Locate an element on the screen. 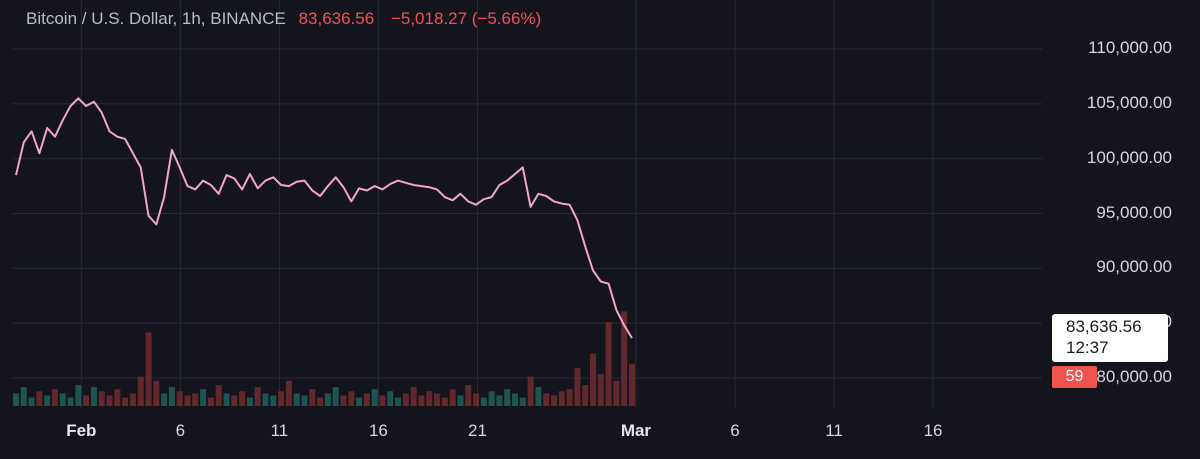 This screenshot has height=459, width=1200. y-tick-label: 110,000.00 is located at coordinates (1130, 48).